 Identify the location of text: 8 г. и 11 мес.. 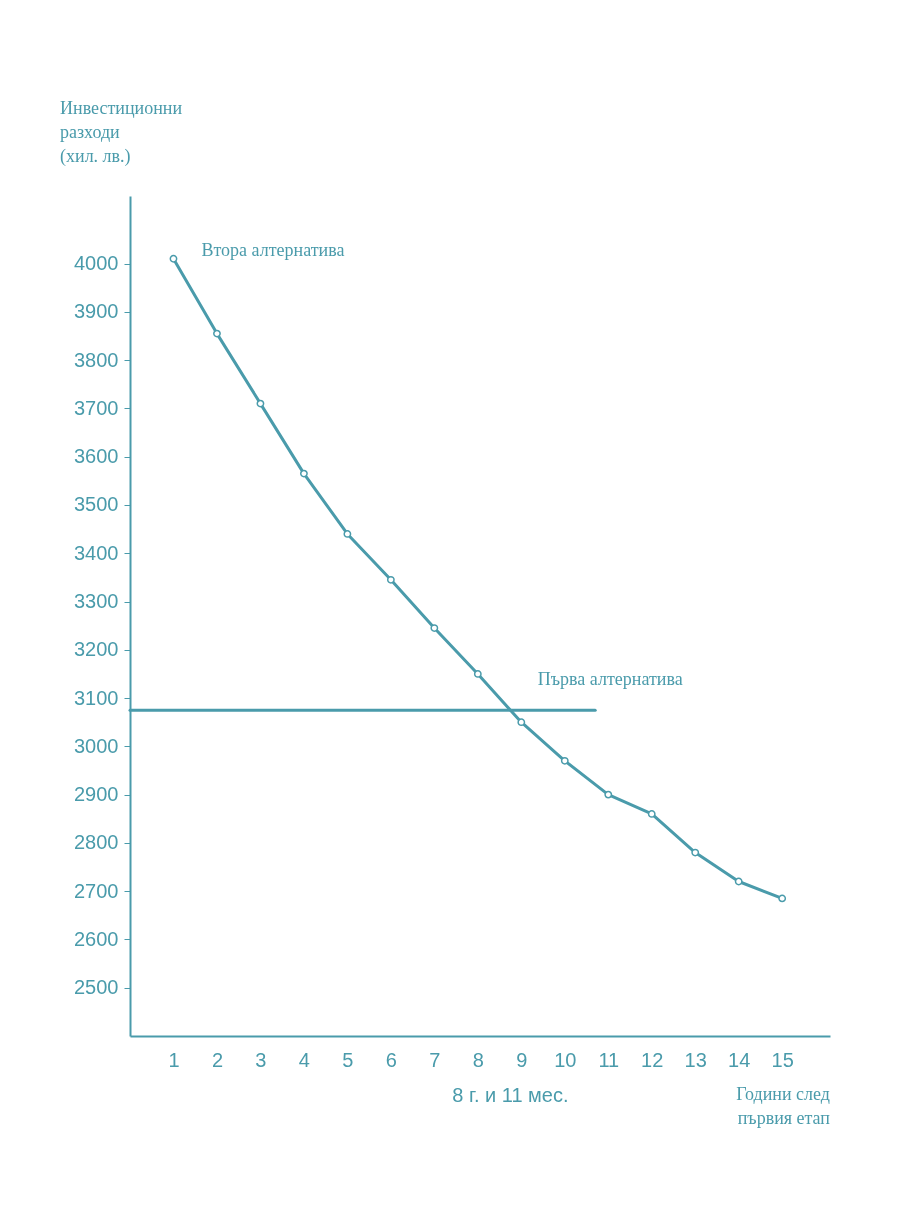
(510, 1095).